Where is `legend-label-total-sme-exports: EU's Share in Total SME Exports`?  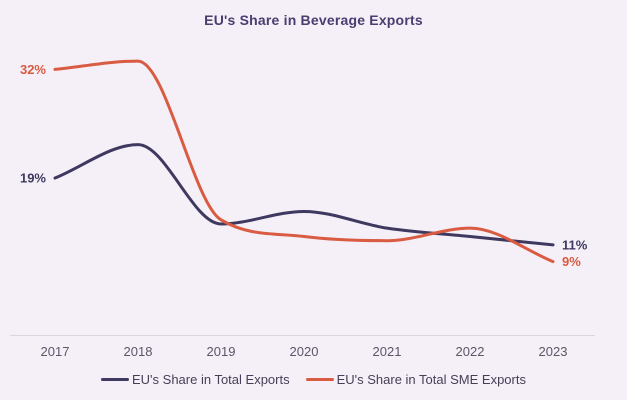
legend-label-total-sme-exports: EU's Share in Total SME Exports is located at coordinates (431, 379).